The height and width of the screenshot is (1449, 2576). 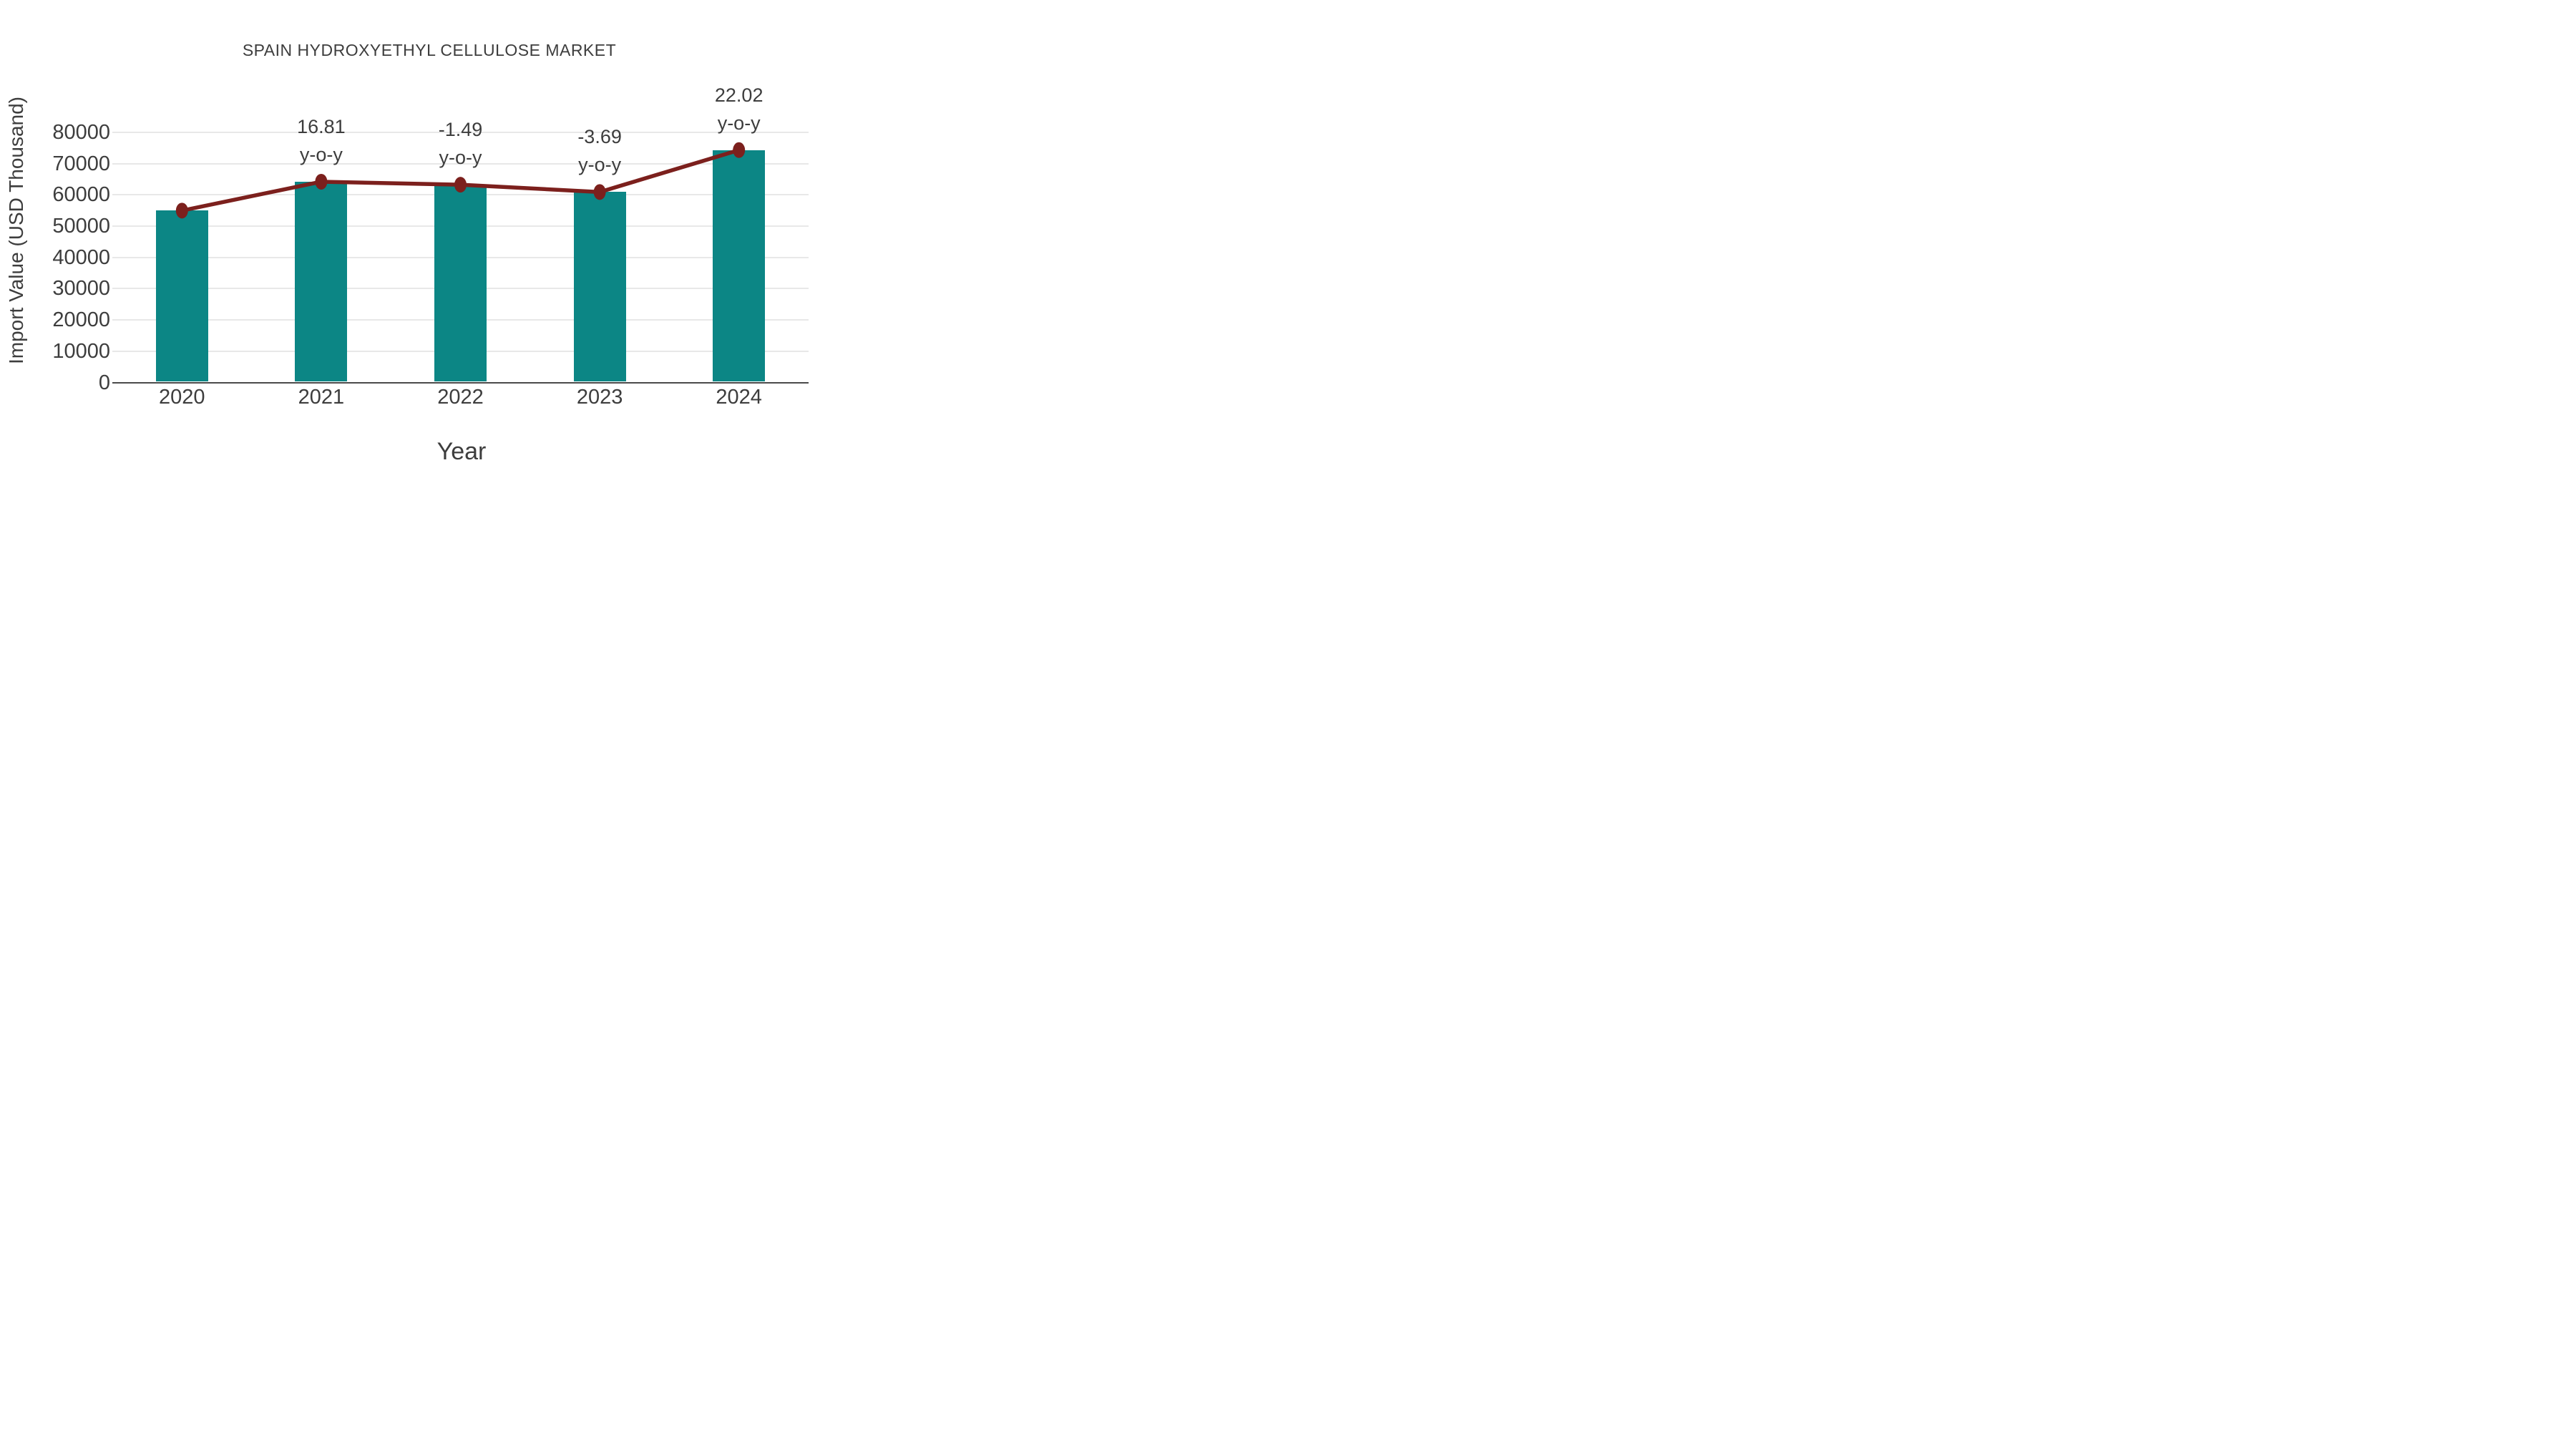 I want to click on y-tick-label-80000: 80000, so click(x=81, y=133).